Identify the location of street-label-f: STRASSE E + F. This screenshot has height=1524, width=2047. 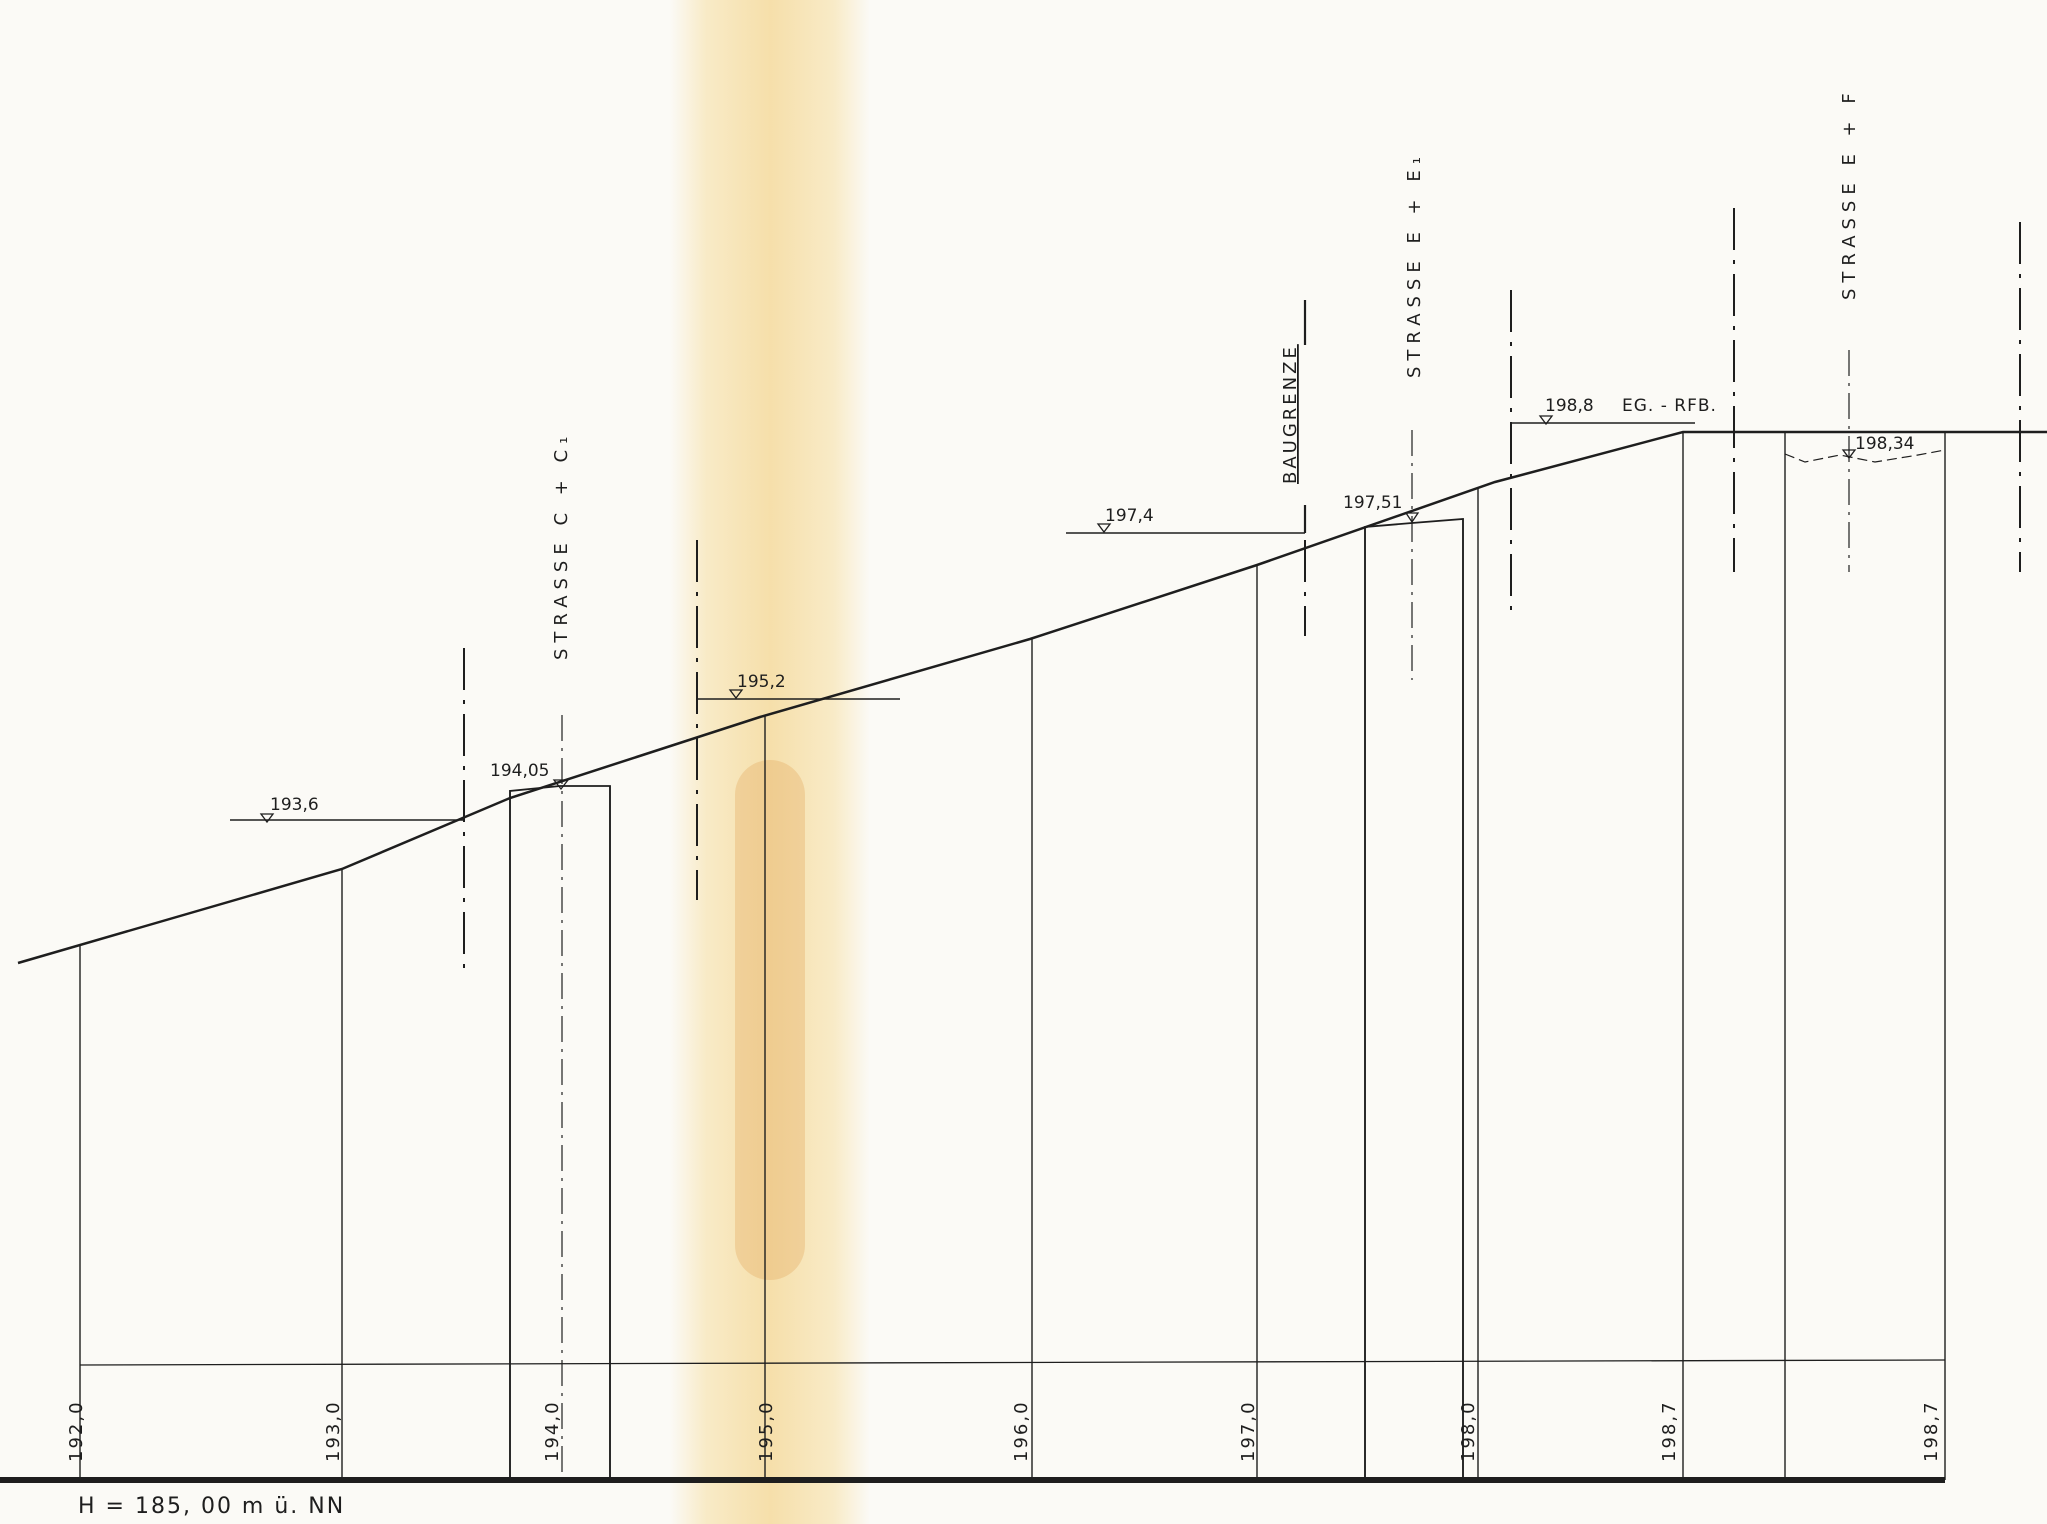
(1849, 193).